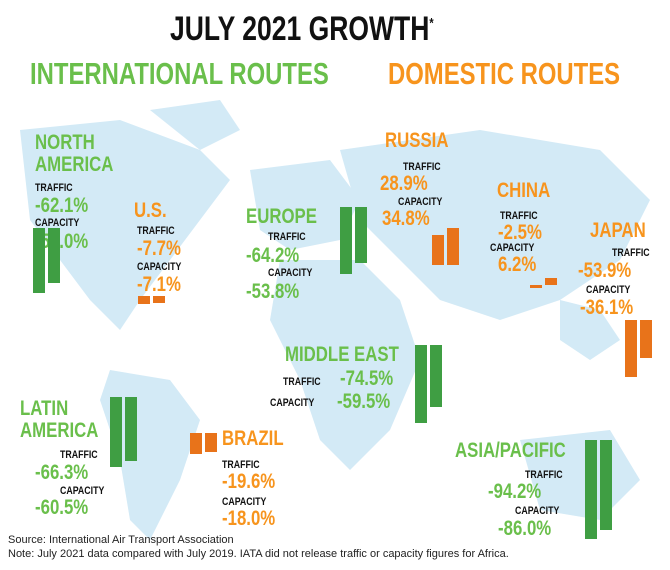 This screenshot has width=670, height=570. What do you see at coordinates (273, 255) in the screenshot?
I see `traffic-value: -64.2%` at bounding box center [273, 255].